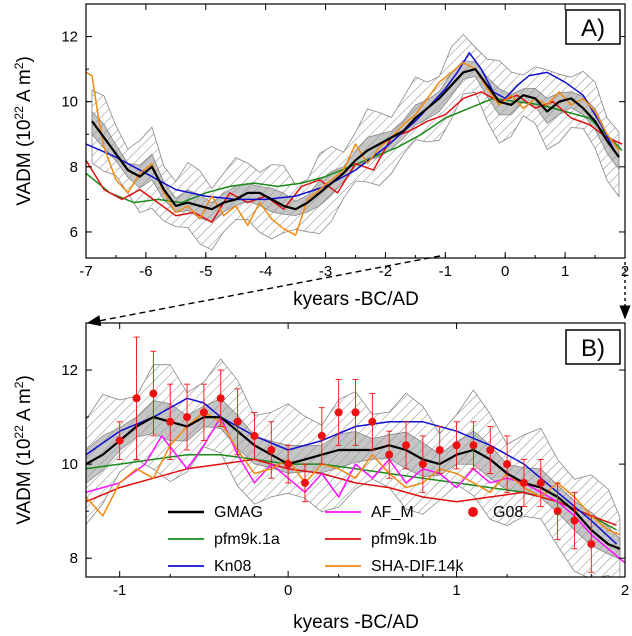  Describe the element at coordinates (356, 299) in the screenshot. I see `panel-a-xlabel: kyears -BC/AD` at that location.